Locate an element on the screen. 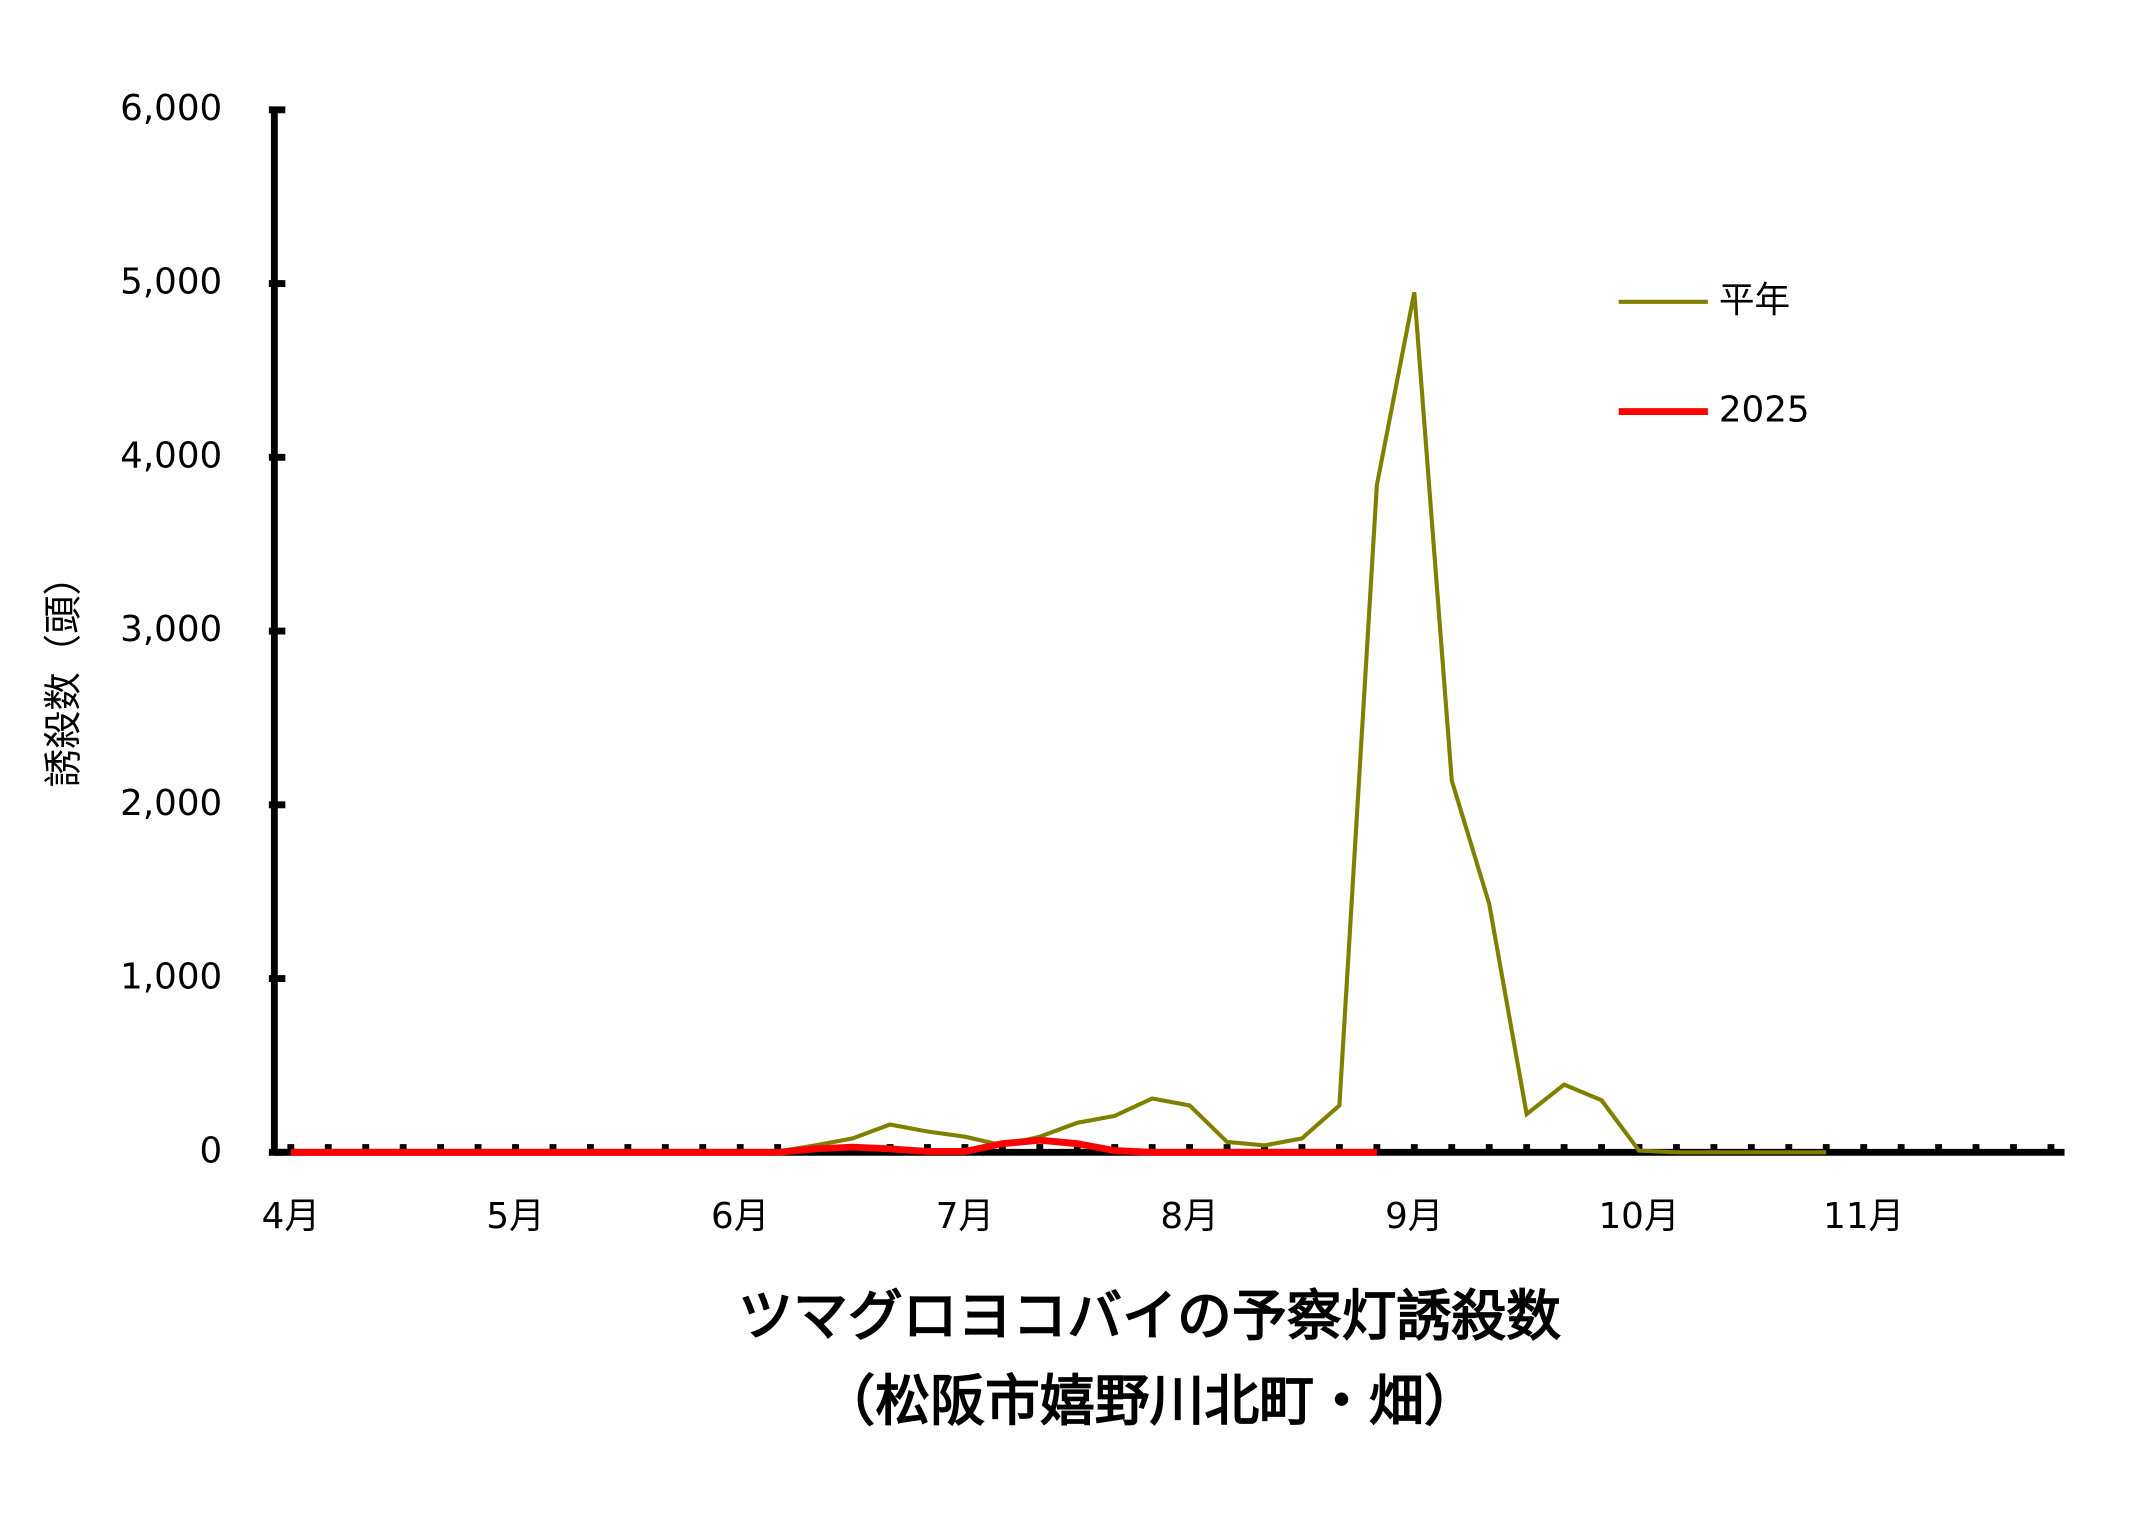 The image size is (2129, 1535). legend-label: 平年 is located at coordinates (1754, 300).